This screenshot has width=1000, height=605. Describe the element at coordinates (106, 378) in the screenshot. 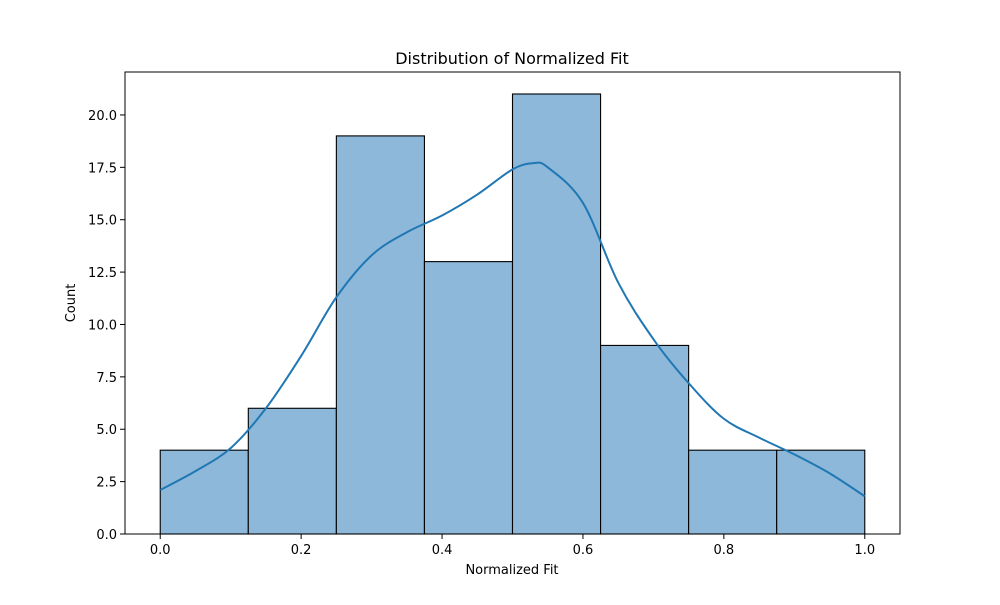

I see `y-tick-label: 7.5` at that location.